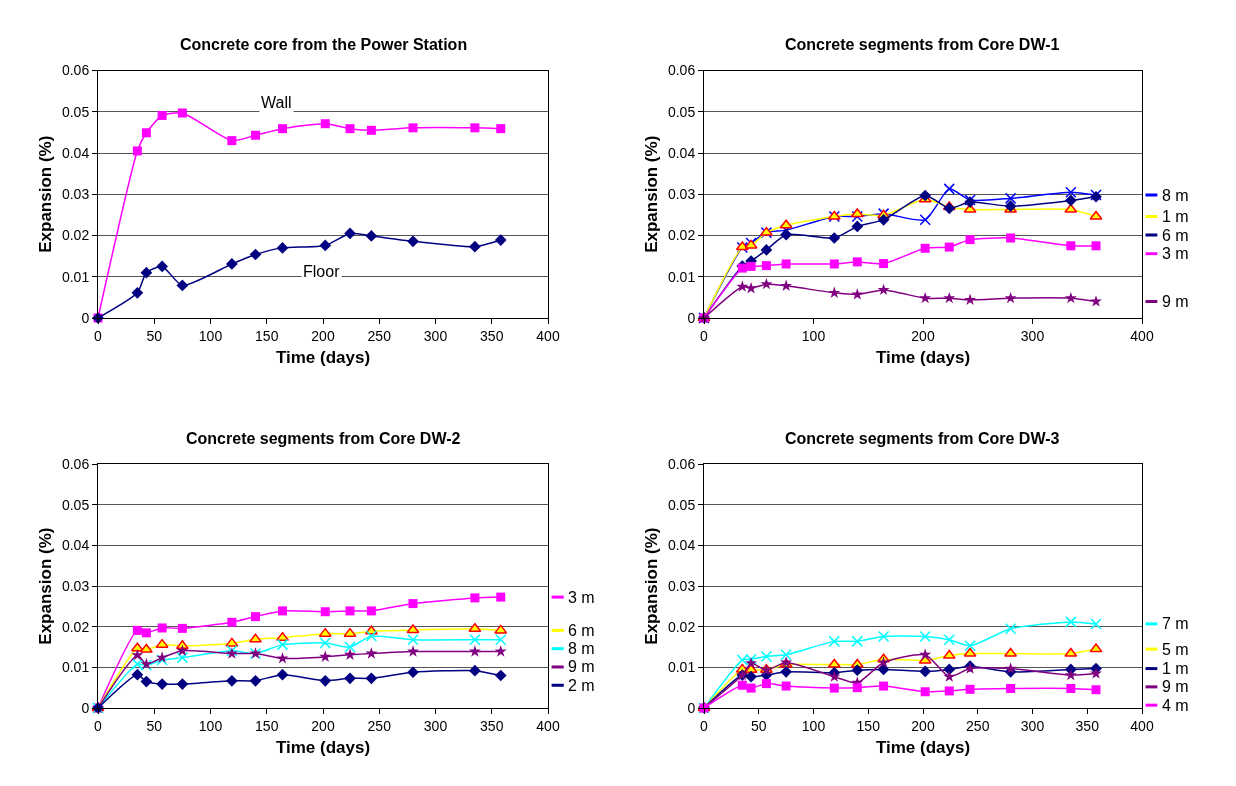 The width and height of the screenshot is (1236, 786). What do you see at coordinates (322, 271) in the screenshot?
I see `series-label: Floor` at bounding box center [322, 271].